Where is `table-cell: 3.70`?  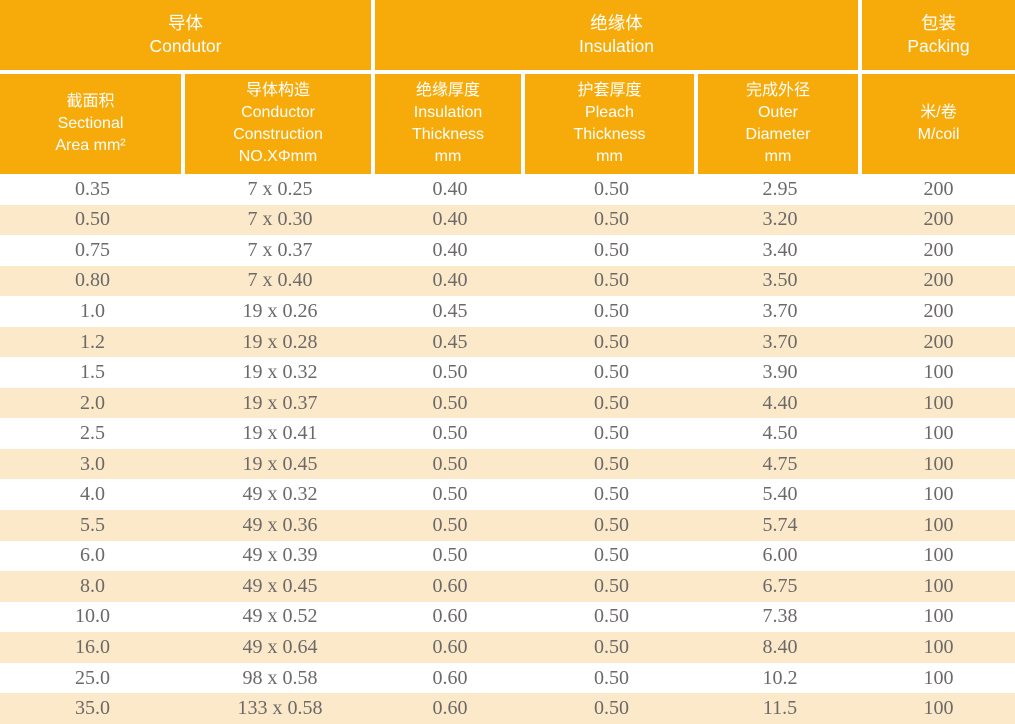 table-cell: 3.70 is located at coordinates (780, 310).